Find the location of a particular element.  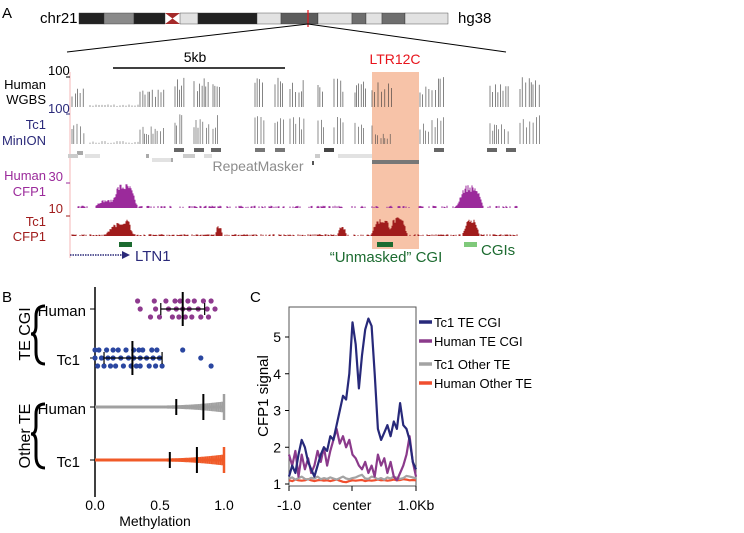

track-tc1-cfp1-label: 10 Tc1 CFP1 is located at coordinates (38, 222).